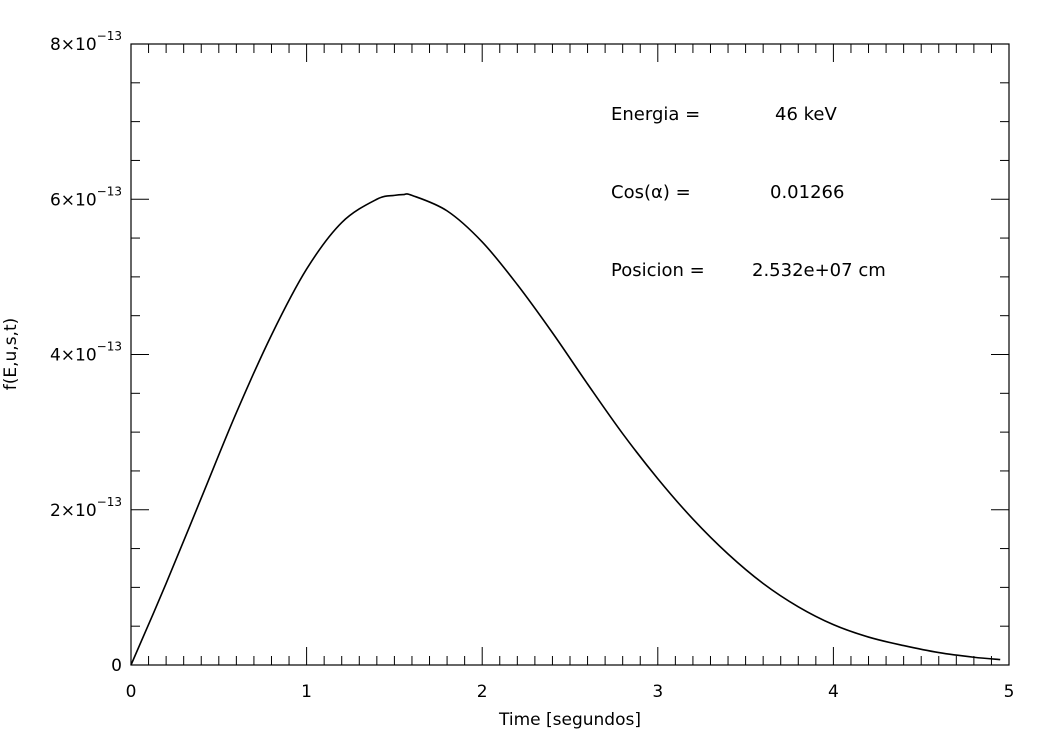 Image resolution: width=1050 pixels, height=750 pixels. I want to click on y-tick-label: 4×10⁻¹³, so click(86, 353).